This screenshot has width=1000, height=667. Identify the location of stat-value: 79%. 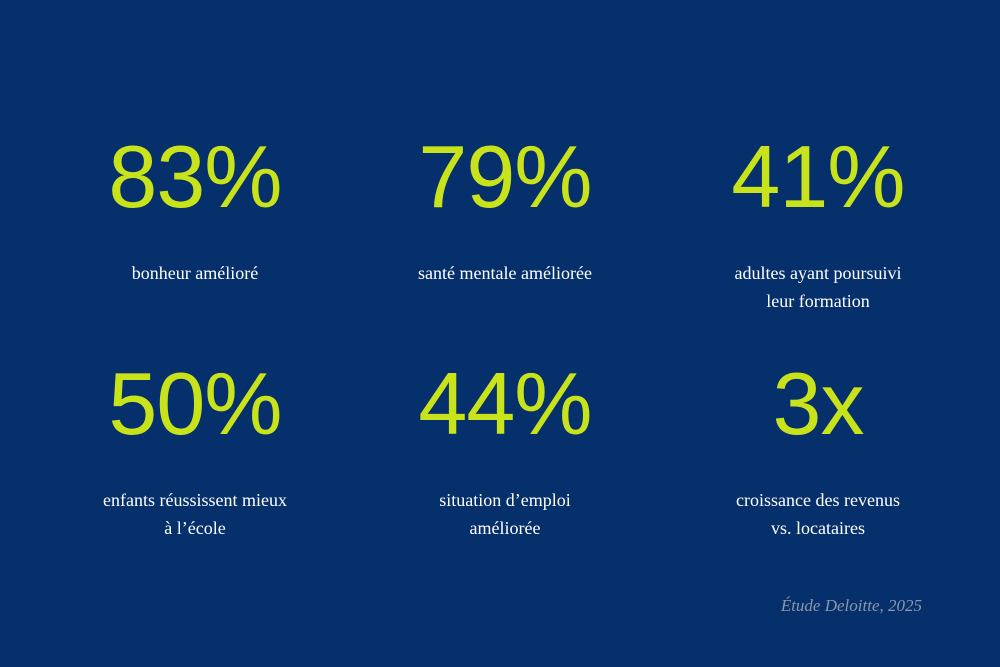
(505, 176).